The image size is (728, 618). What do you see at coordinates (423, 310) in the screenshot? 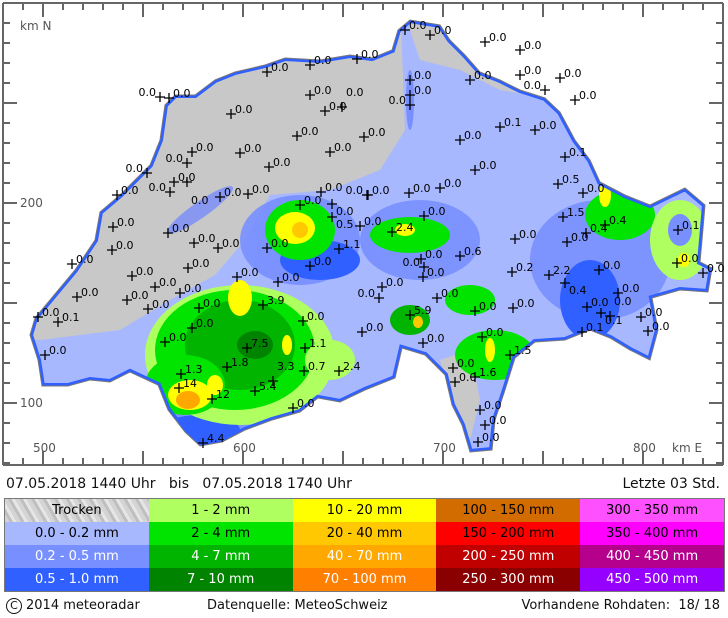
I see `station-value: 5.9` at bounding box center [423, 310].